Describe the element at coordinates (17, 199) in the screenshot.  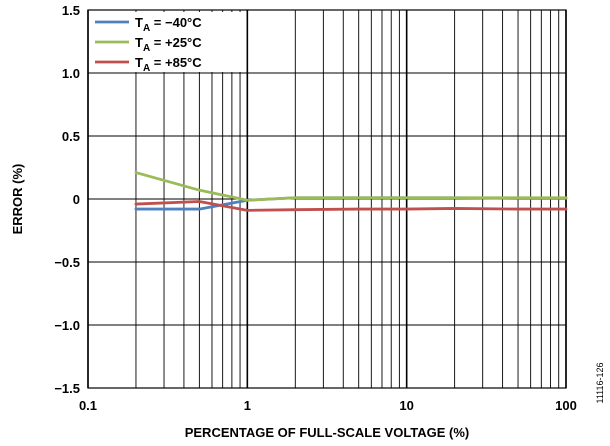
I see `y-axis-title: ERROR (%)` at that location.